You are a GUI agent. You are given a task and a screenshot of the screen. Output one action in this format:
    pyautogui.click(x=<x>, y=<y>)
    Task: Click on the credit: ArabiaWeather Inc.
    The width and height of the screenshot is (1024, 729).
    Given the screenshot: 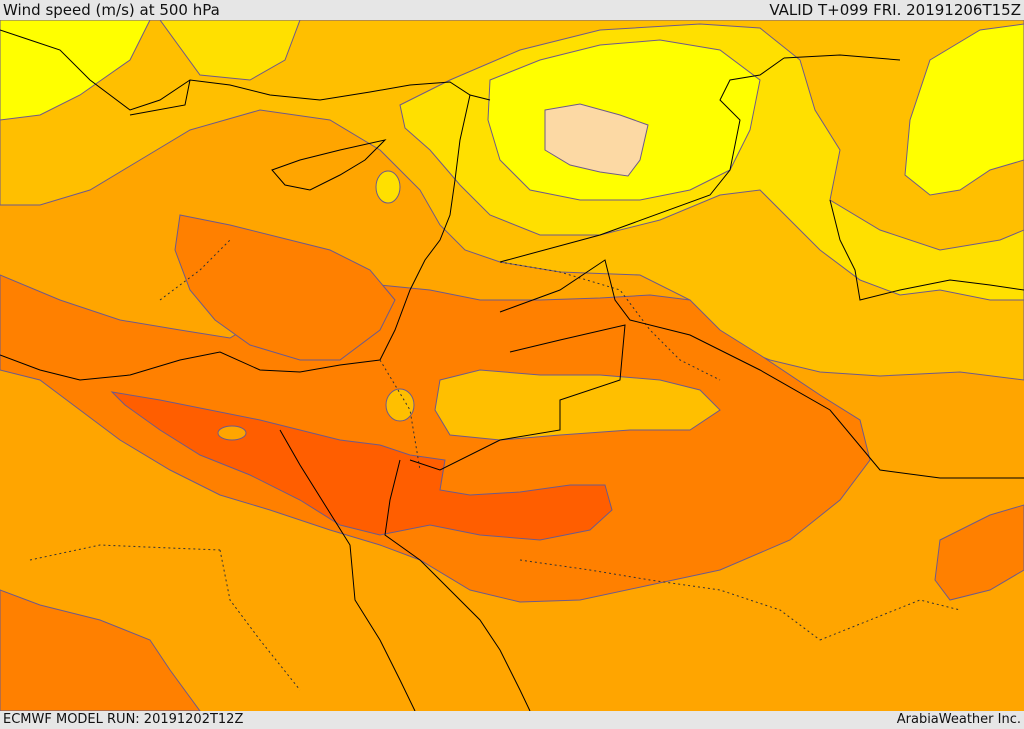 What is the action you would take?
    pyautogui.click(x=958, y=719)
    